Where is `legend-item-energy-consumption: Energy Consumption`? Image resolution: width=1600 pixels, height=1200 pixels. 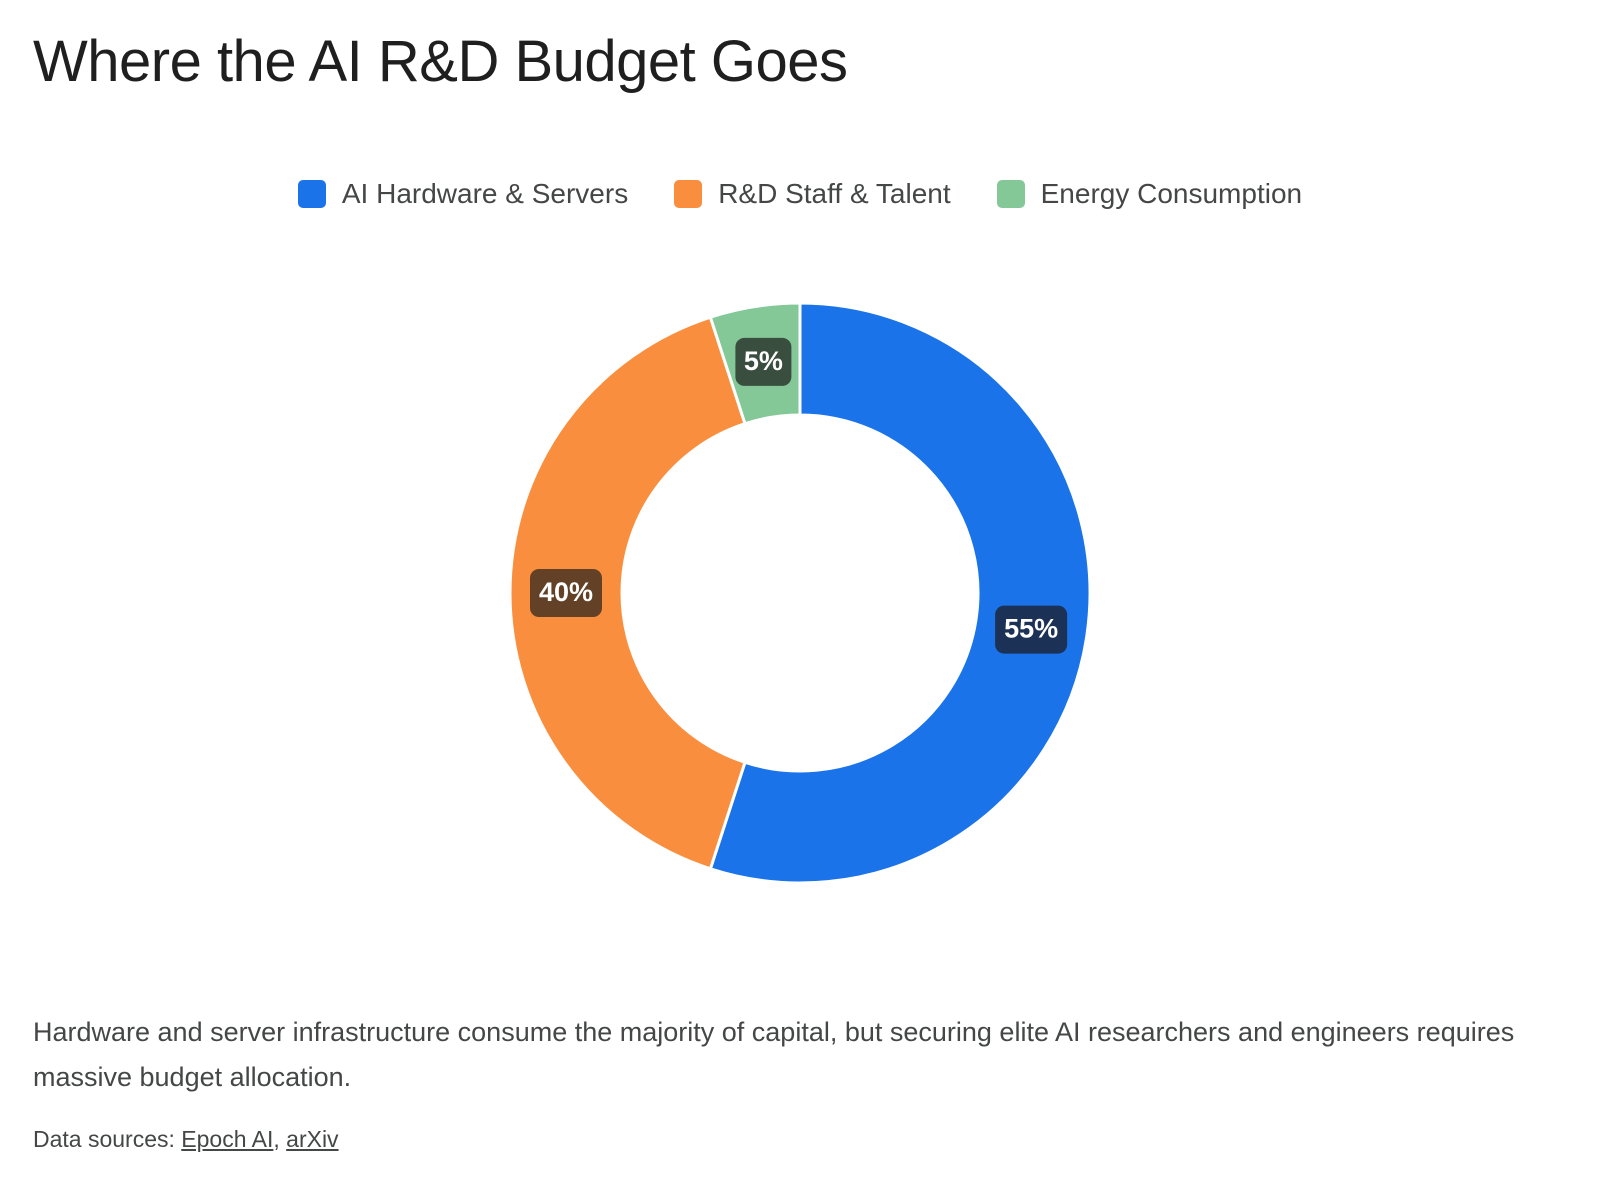
legend-item-energy-consumption: Energy Consumption is located at coordinates (1149, 194).